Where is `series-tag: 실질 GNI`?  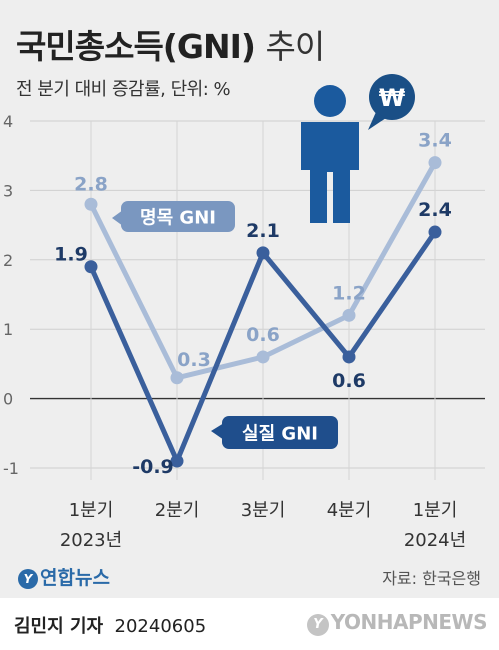
series-tag: 실질 GNI is located at coordinates (274, 432).